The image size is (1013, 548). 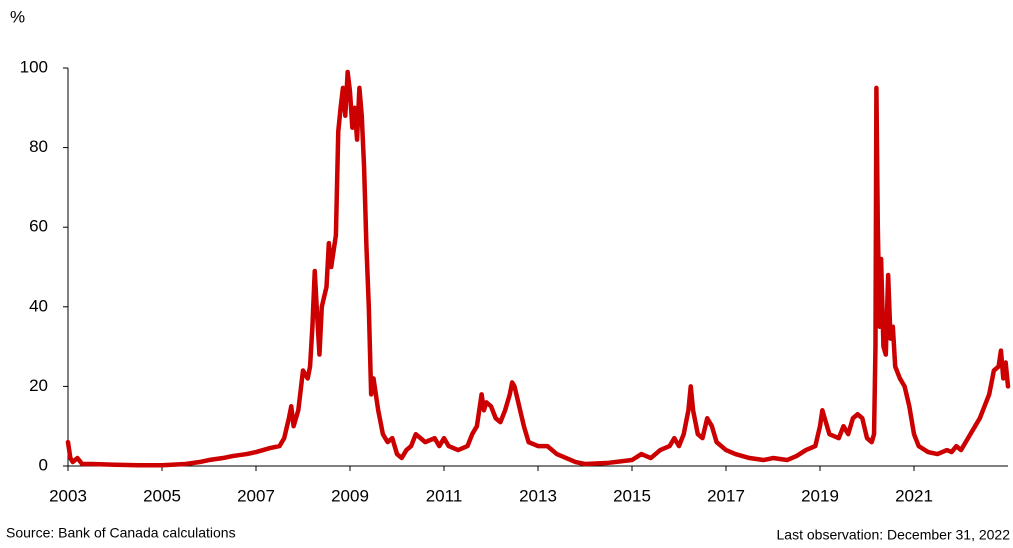 What do you see at coordinates (256, 495) in the screenshot?
I see `x-tick-label: 2007` at bounding box center [256, 495].